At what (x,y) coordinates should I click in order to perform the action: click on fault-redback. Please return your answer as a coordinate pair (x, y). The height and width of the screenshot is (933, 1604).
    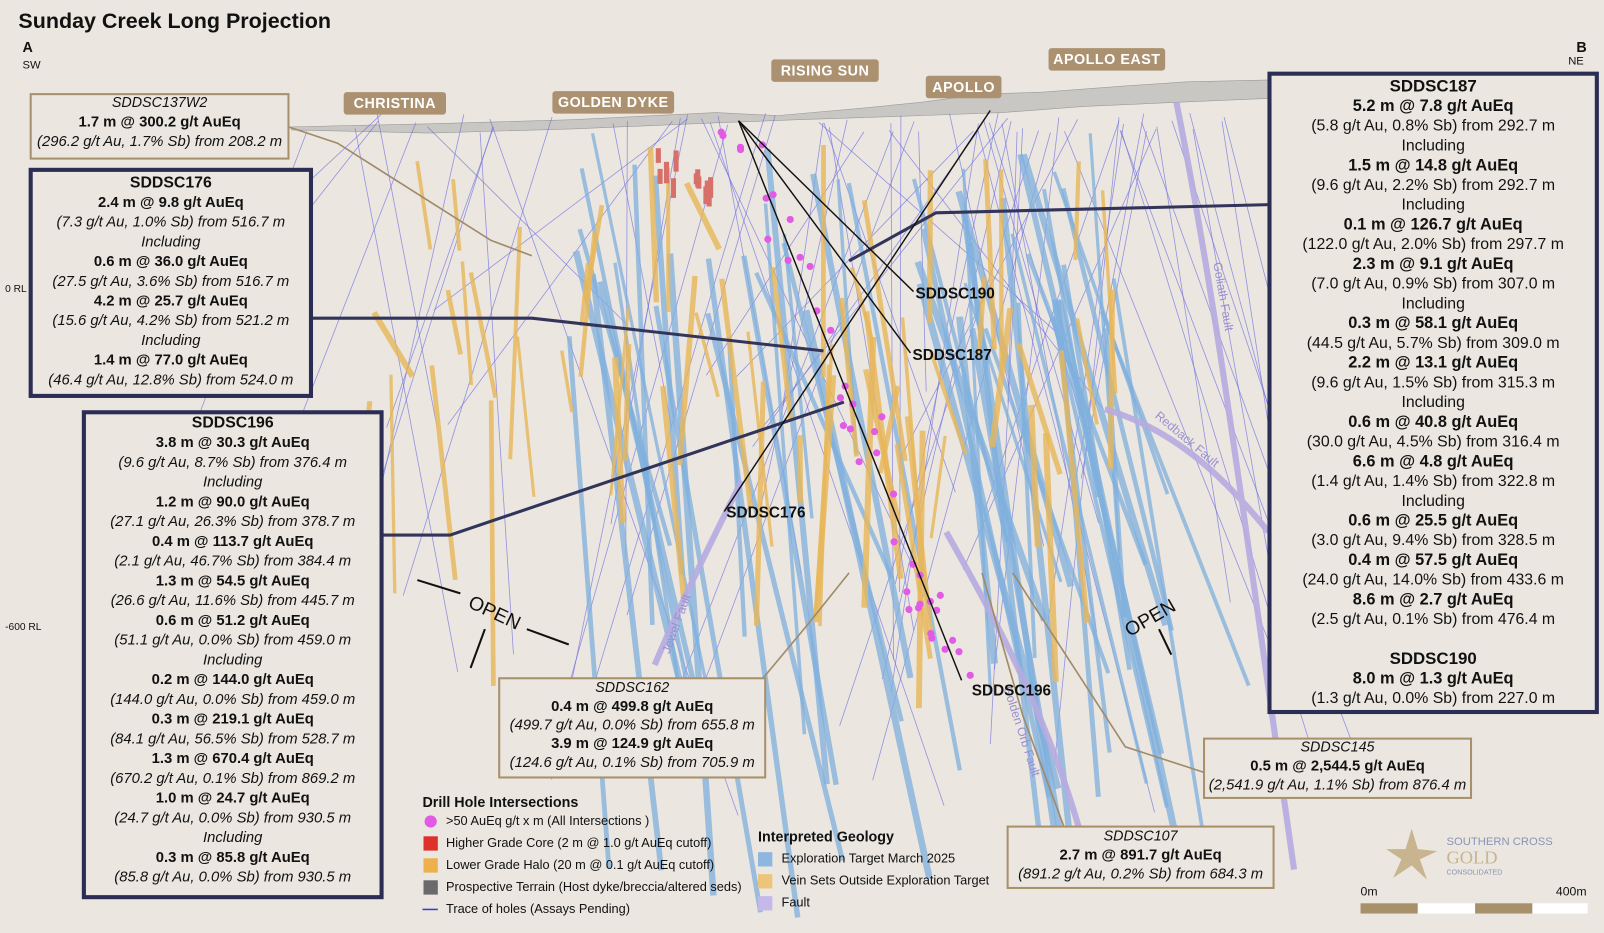
    Looking at the image, I should click on (1187, 470).